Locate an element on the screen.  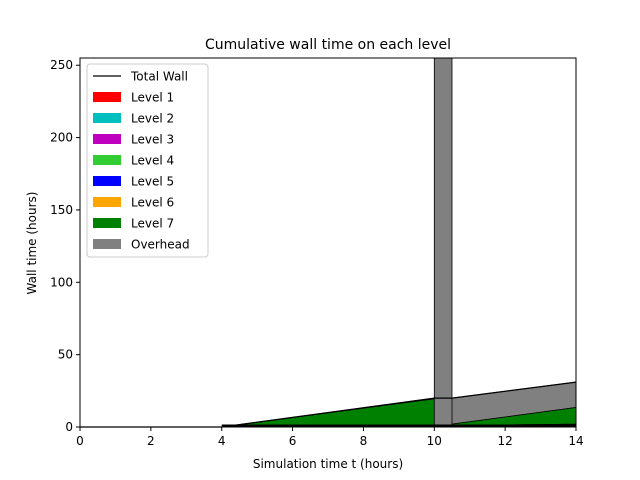
x-tick-label: 2 is located at coordinates (151, 441).